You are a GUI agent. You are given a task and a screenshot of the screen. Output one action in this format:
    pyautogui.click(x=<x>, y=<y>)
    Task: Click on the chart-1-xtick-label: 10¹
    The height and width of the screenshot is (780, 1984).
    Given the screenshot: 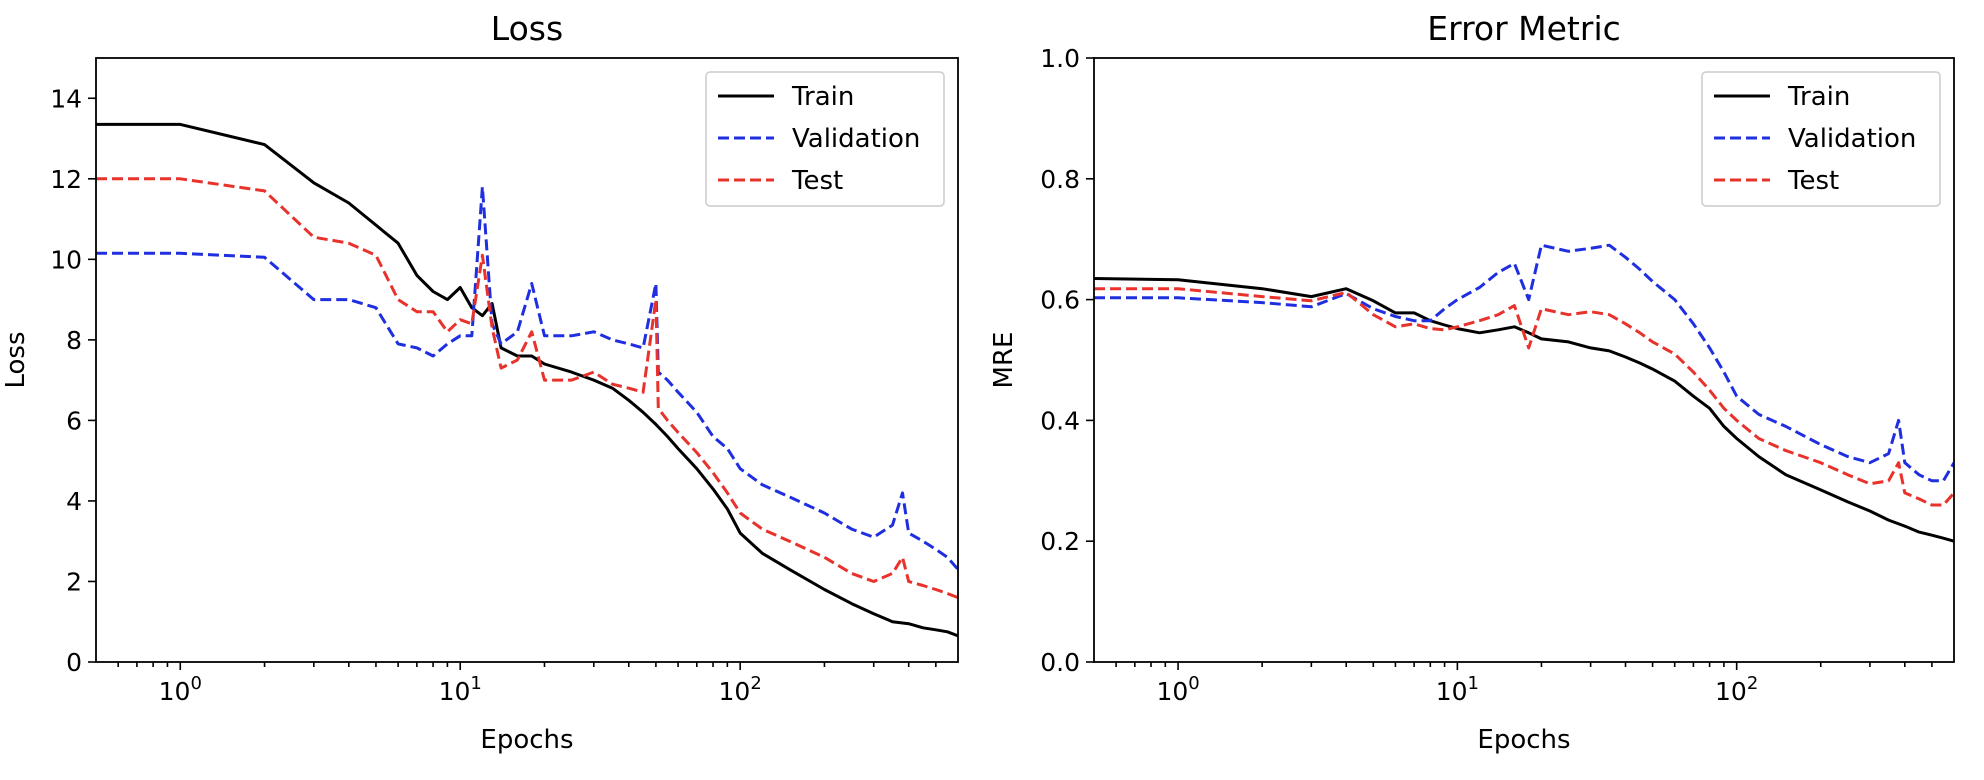 What is the action you would take?
    pyautogui.click(x=1457, y=689)
    